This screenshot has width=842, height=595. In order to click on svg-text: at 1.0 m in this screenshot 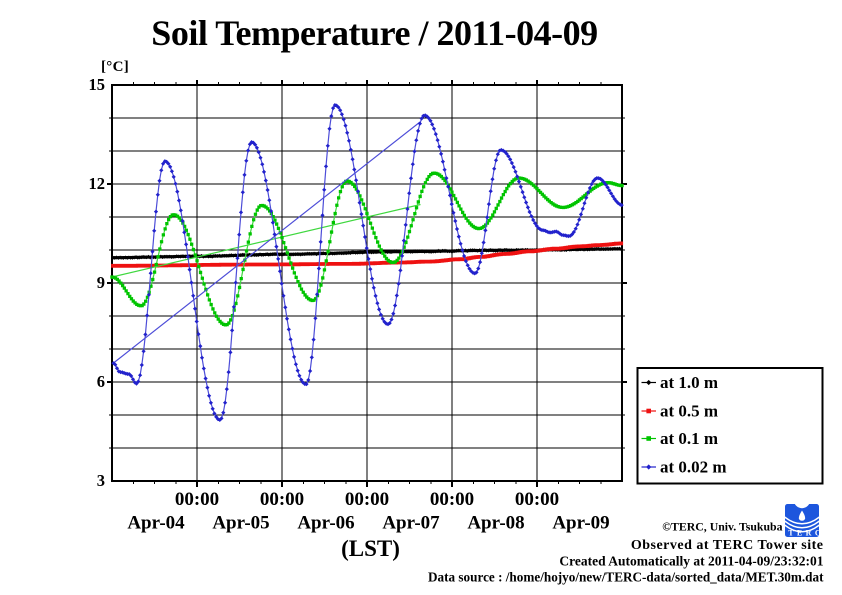, I will do `click(689, 382)`.